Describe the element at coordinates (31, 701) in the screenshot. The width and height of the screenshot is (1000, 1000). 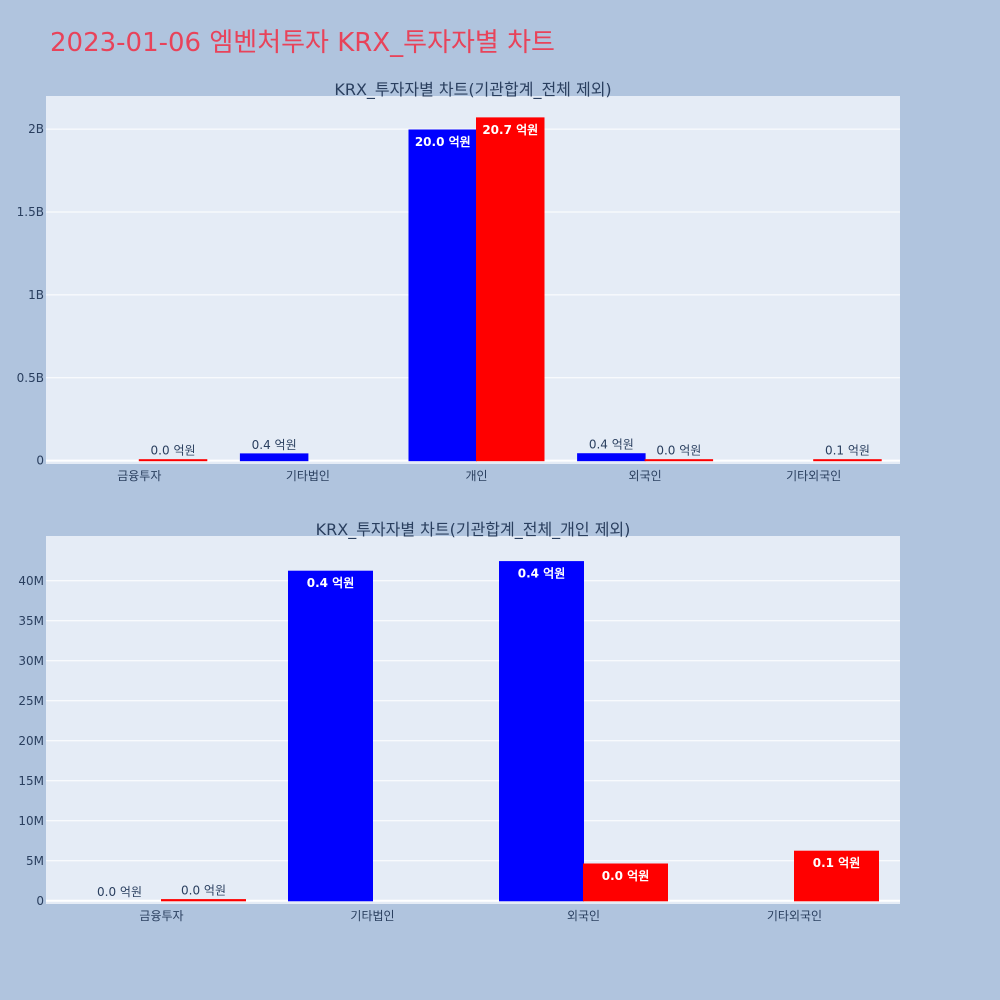
I see `y-tick-label: 25M` at that location.